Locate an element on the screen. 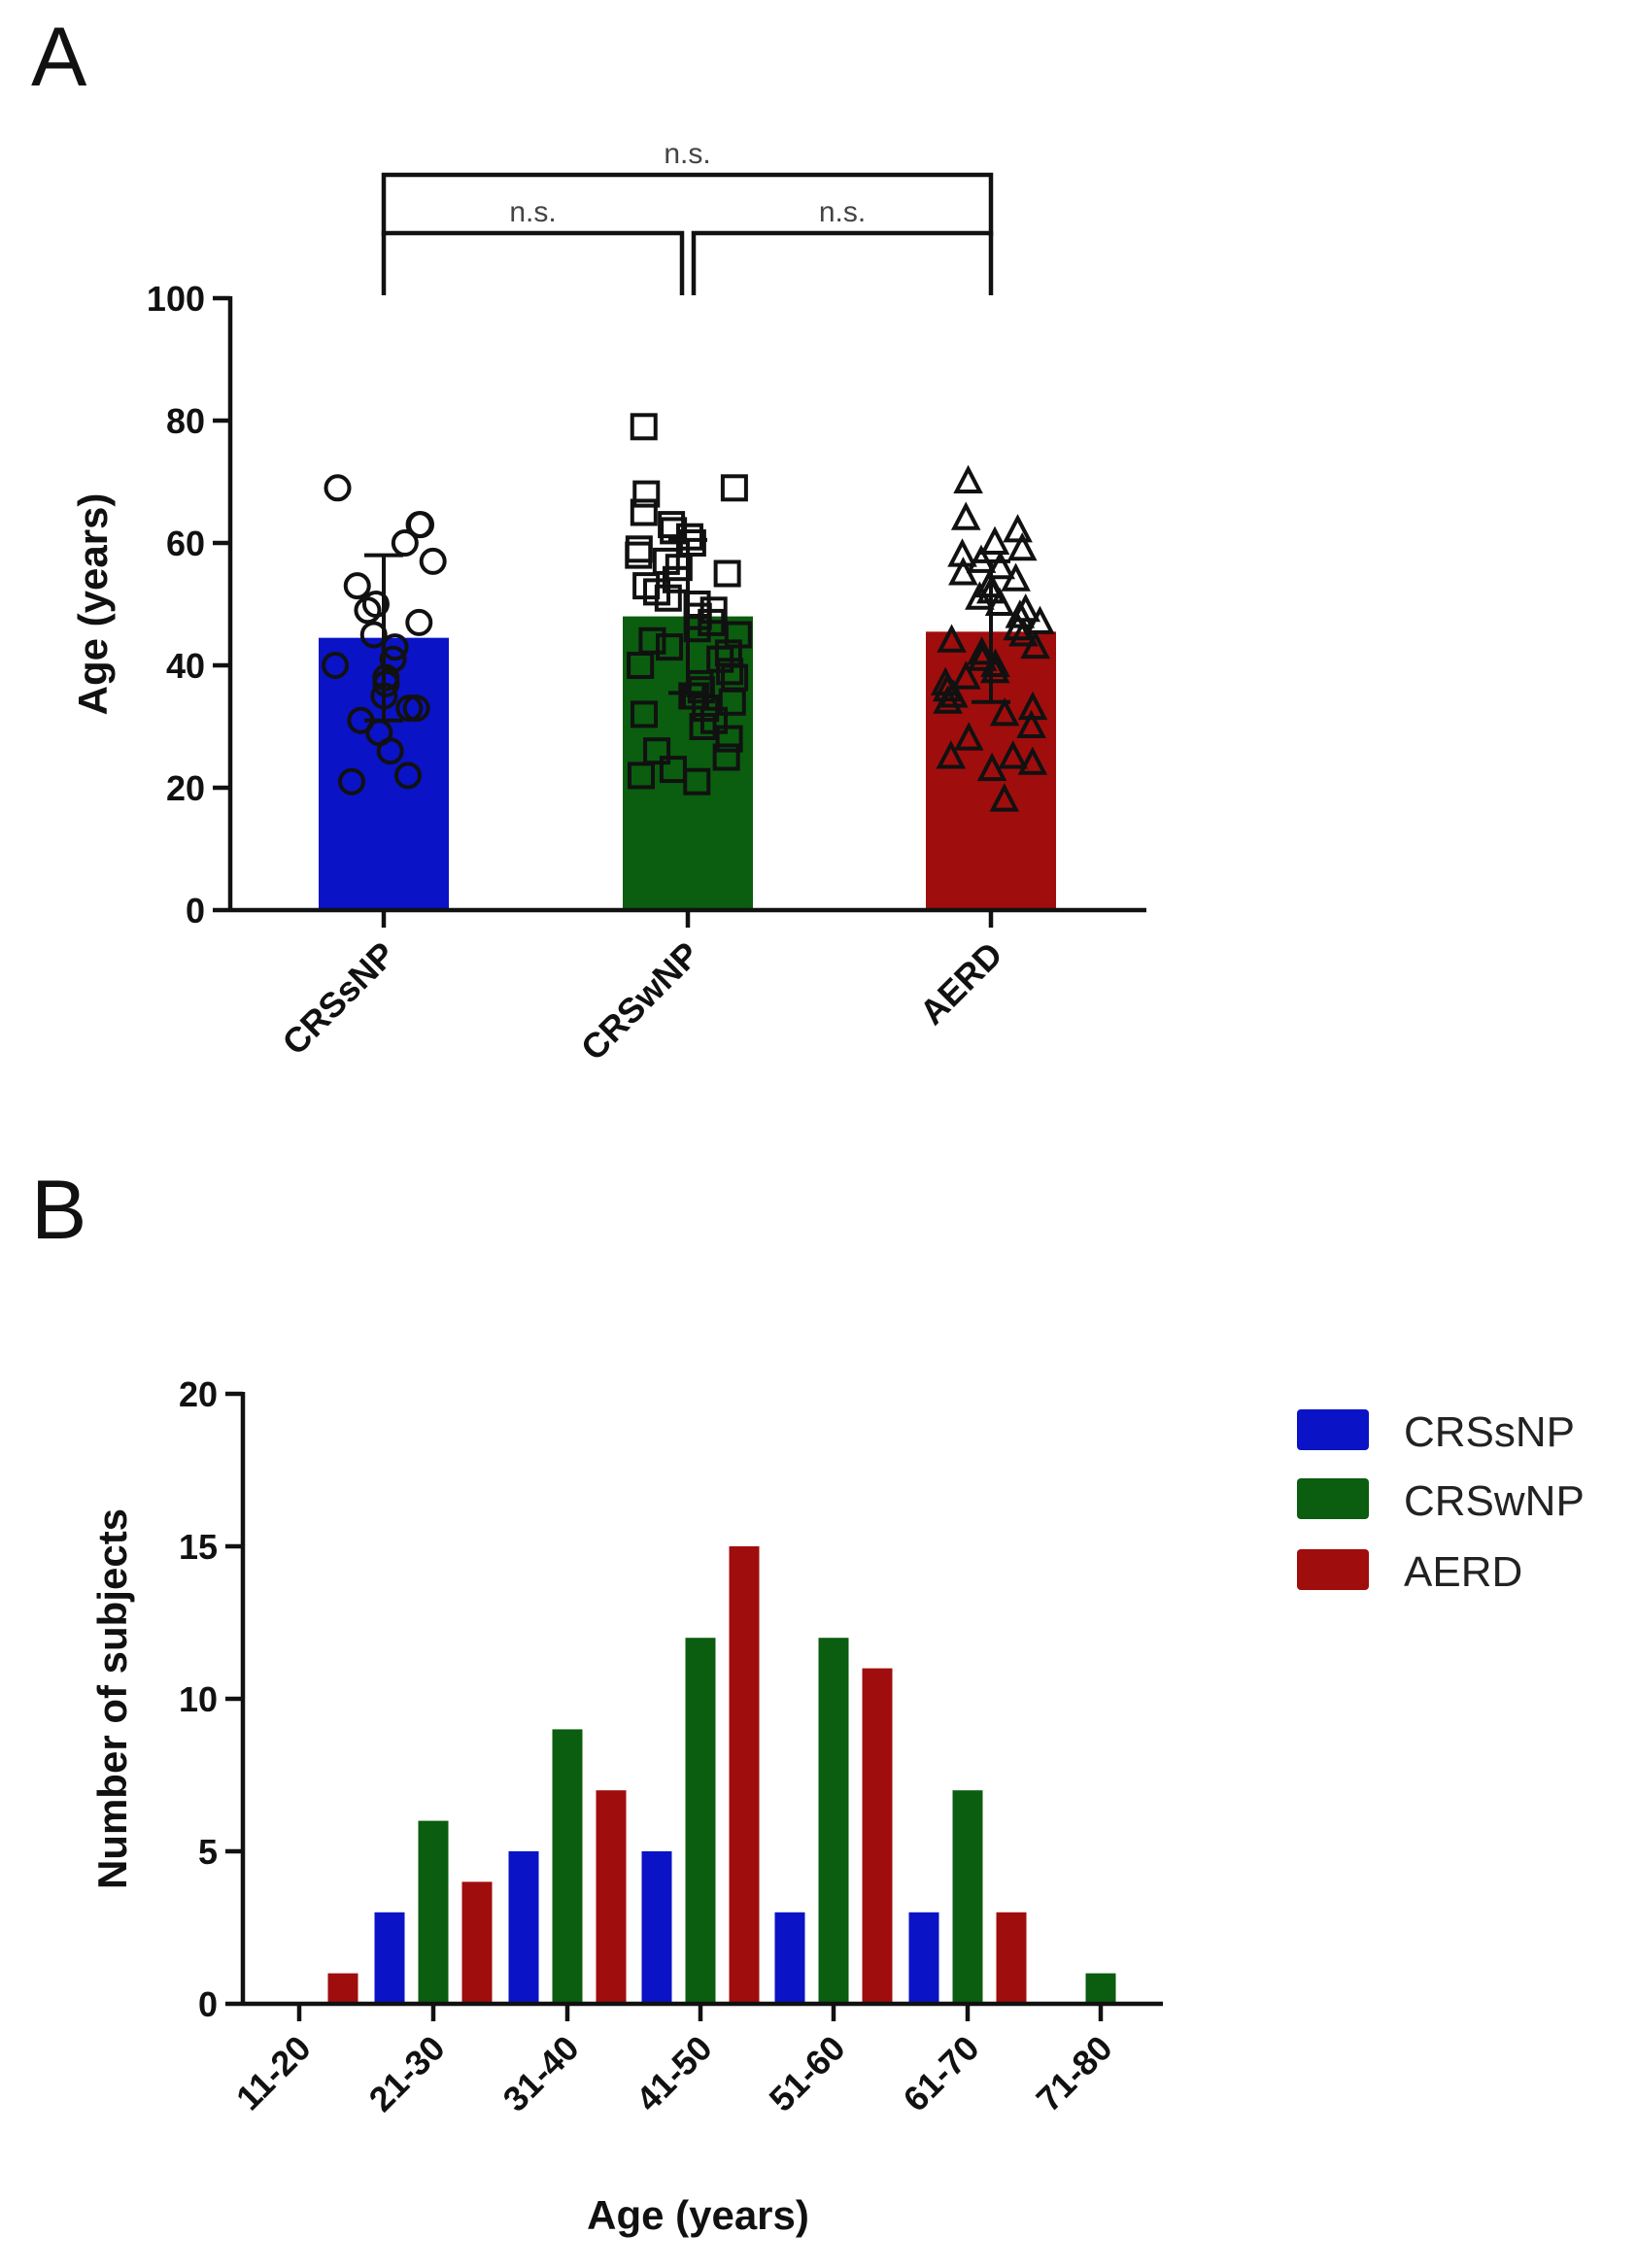 The height and width of the screenshot is (2268, 1637). y-axis-title-b: Number of subjects is located at coordinates (112, 1698).